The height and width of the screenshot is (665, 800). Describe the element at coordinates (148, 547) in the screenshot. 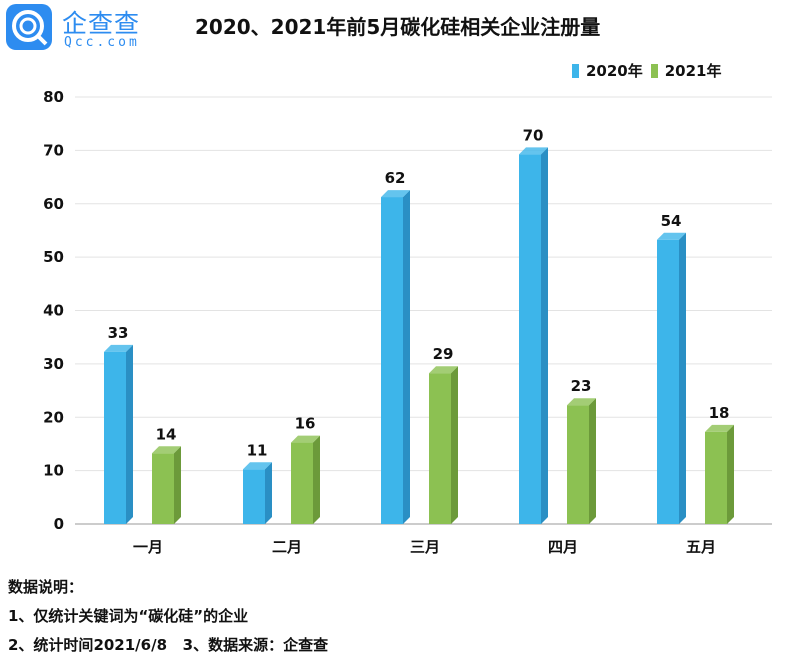

I see `x-tick-label: 一月` at that location.